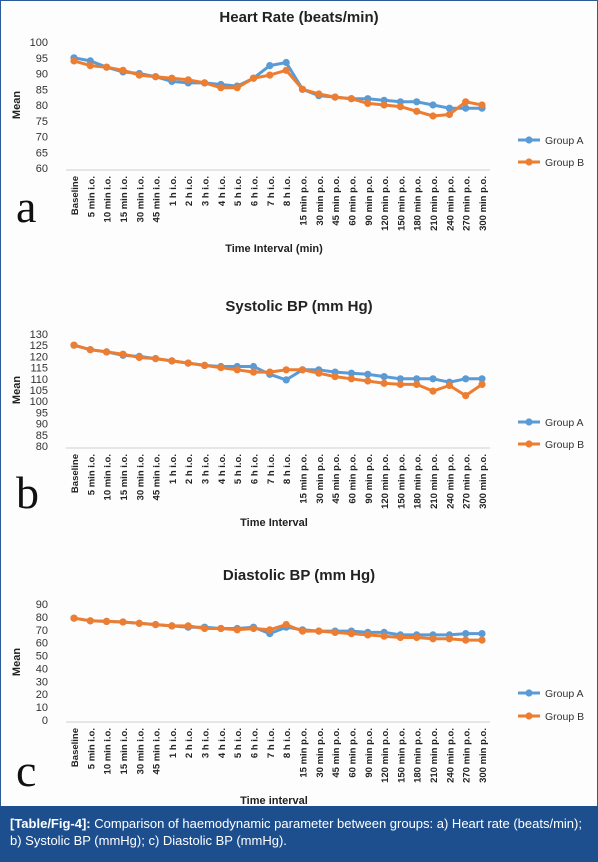  Describe the element at coordinates (287, 469) in the screenshot. I see `x-tick-label: 8 h i.o.` at that location.